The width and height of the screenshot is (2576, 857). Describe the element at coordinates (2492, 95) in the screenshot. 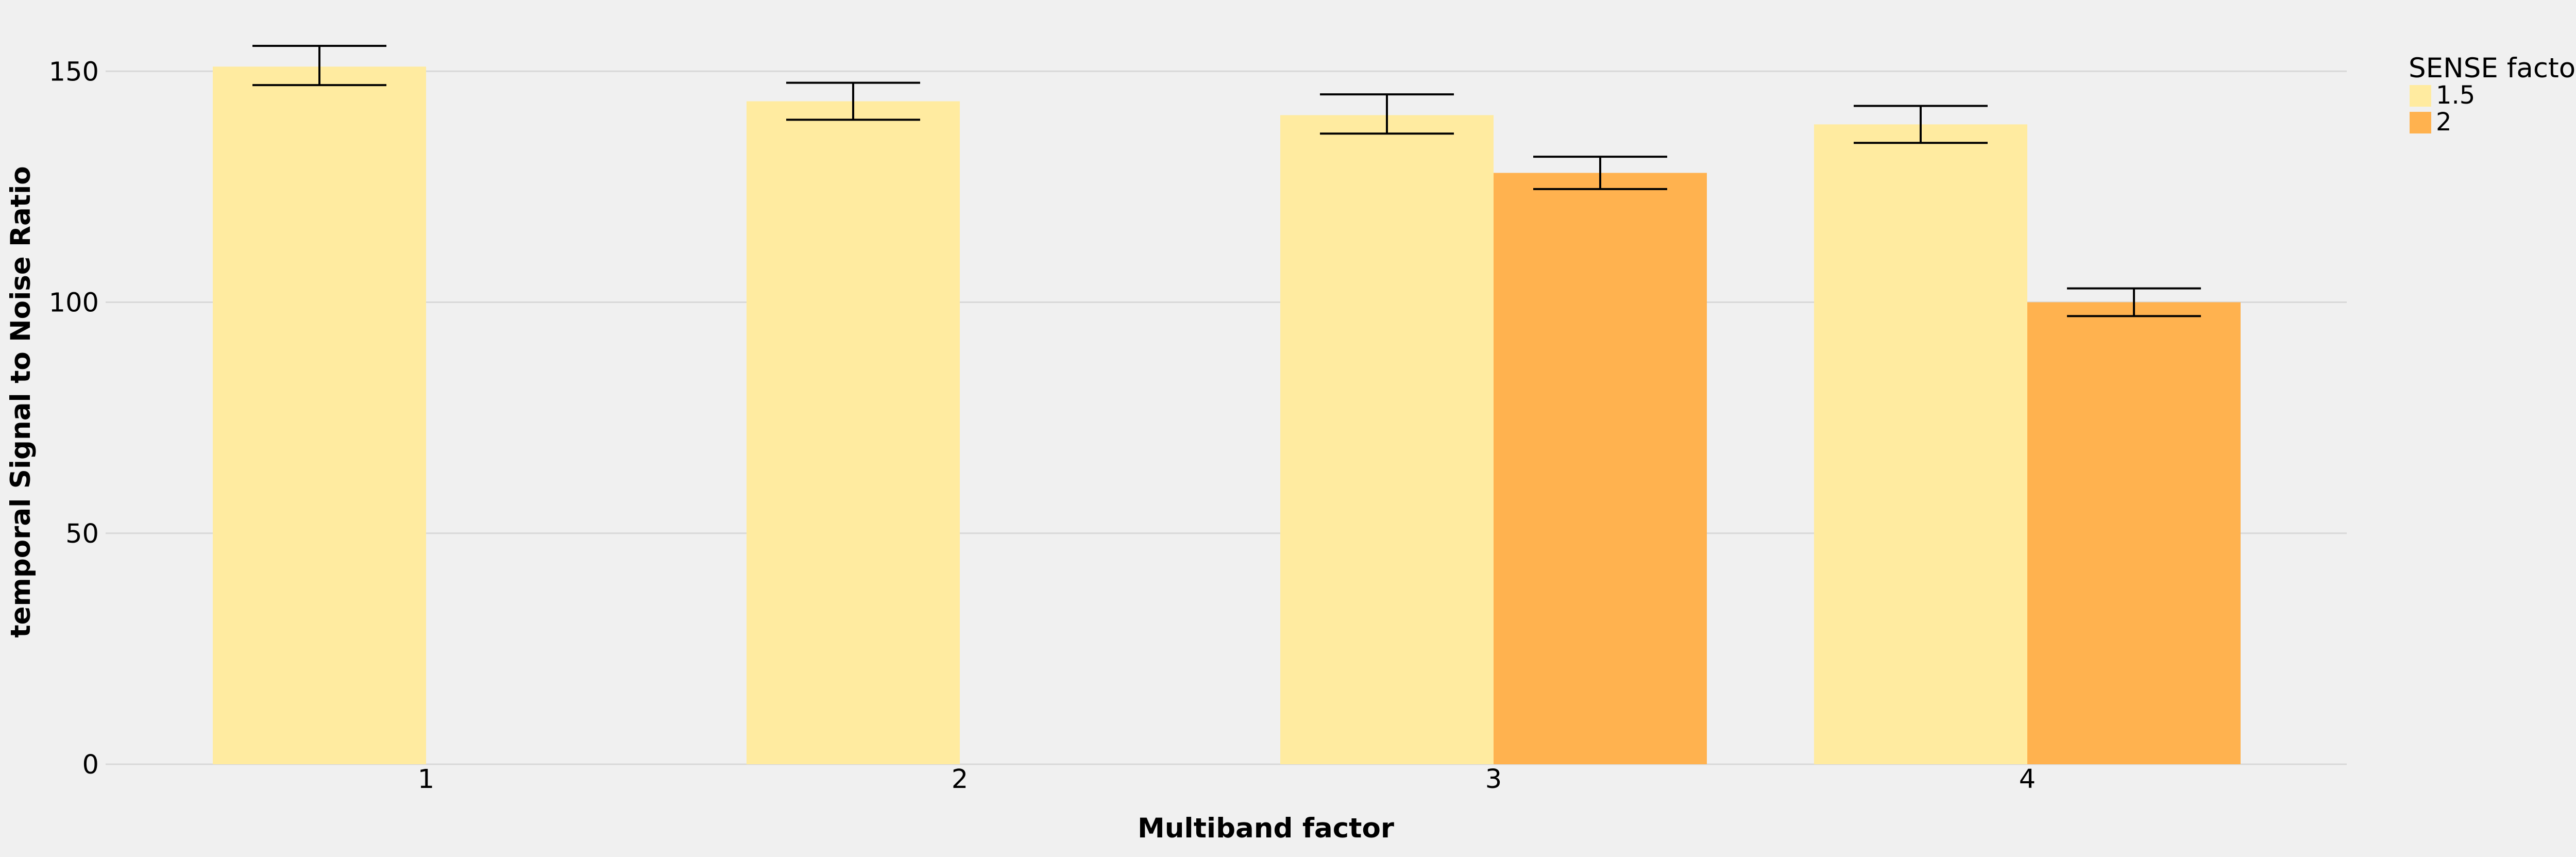

I see `legend: SENSE factor 1.5 2` at that location.